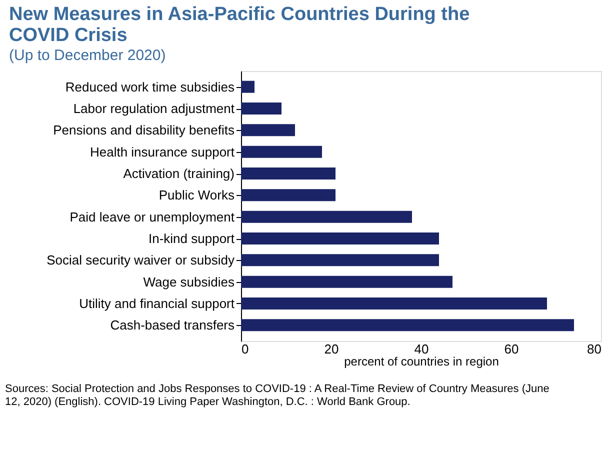 Image resolution: width=613 pixels, height=459 pixels. I want to click on y-tick-label: Activation (training), so click(178, 173).